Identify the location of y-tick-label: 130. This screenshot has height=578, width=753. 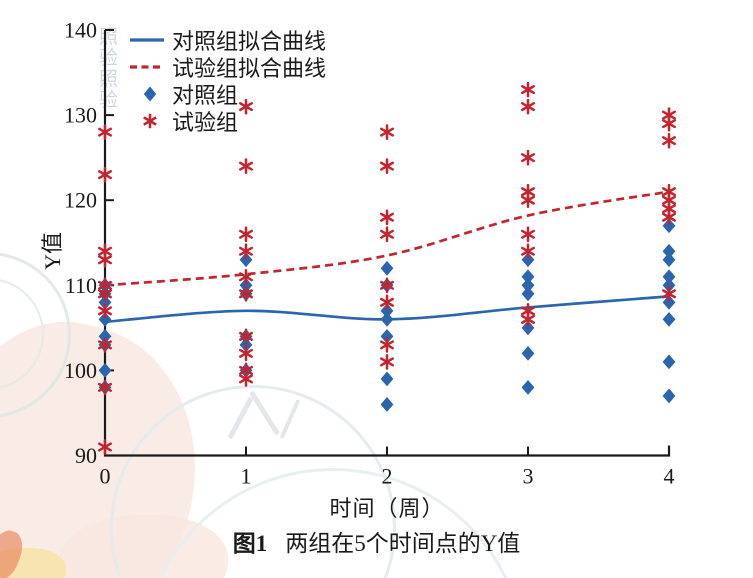
(80, 115).